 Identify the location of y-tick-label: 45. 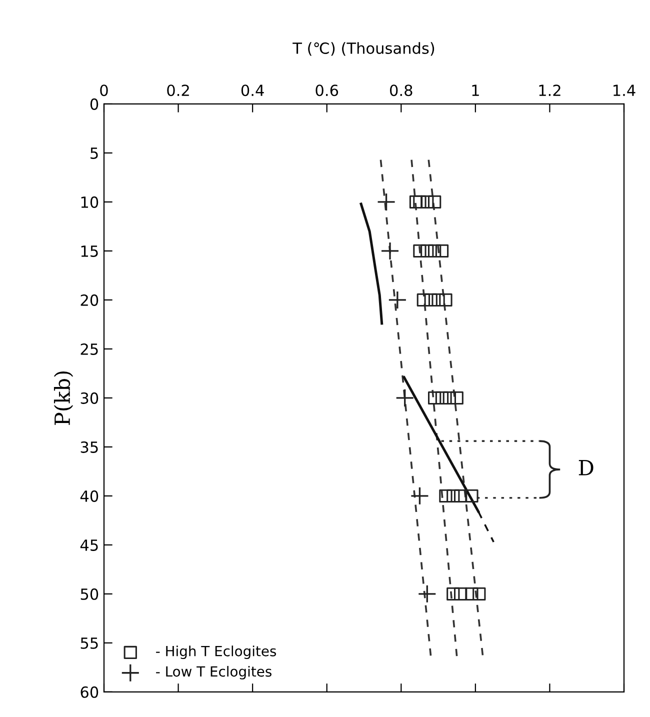
(89, 545).